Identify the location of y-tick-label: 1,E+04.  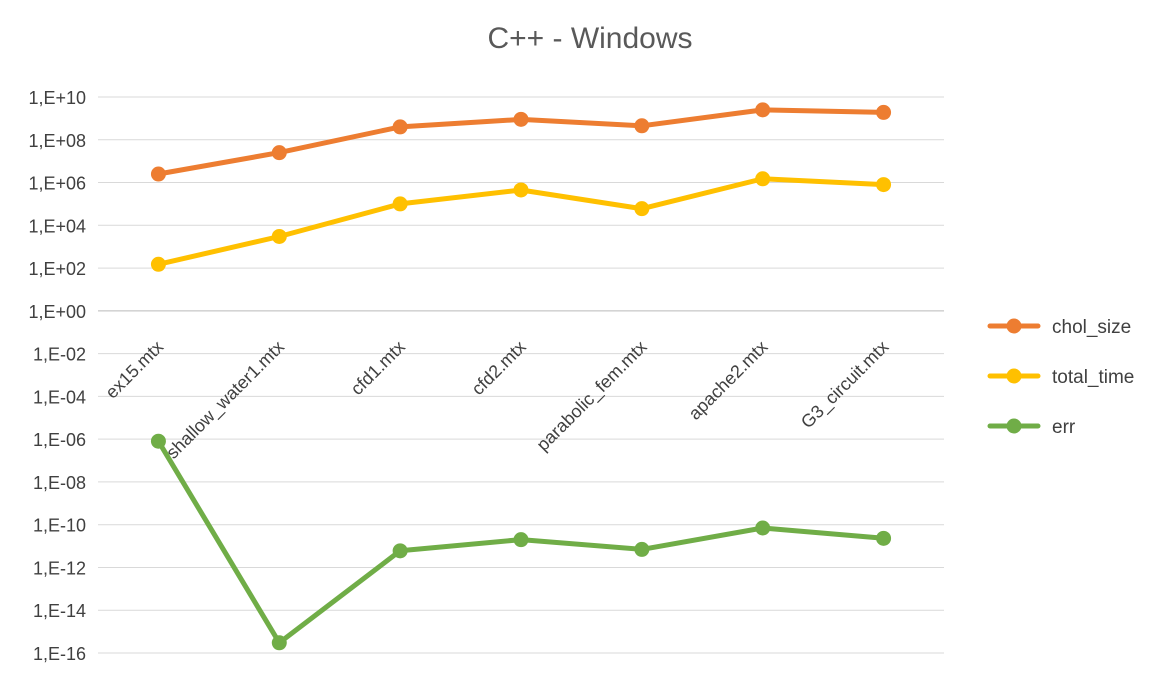
(57, 226).